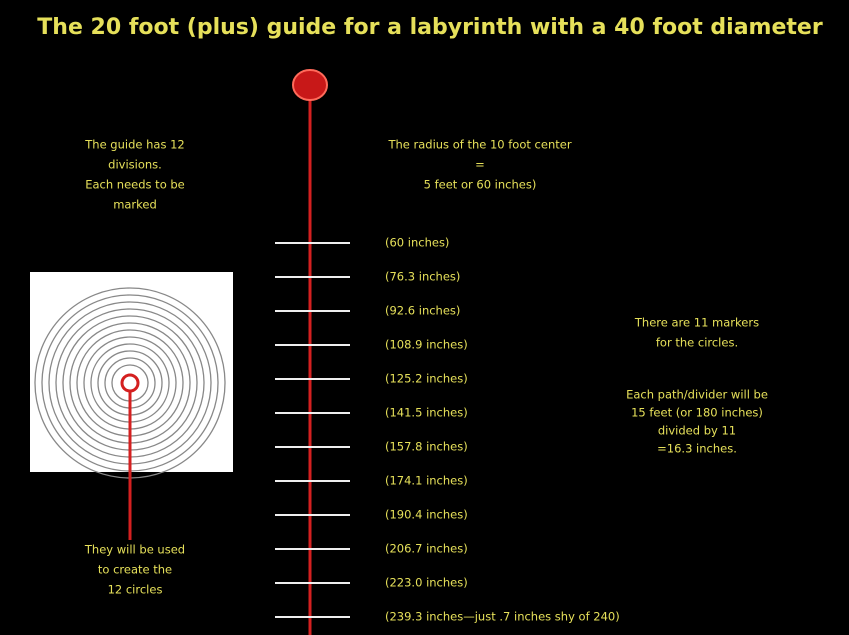 Image resolution: width=849 pixels, height=635 pixels. Describe the element at coordinates (135, 570) in the screenshot. I see `caption-line: to create the` at that location.